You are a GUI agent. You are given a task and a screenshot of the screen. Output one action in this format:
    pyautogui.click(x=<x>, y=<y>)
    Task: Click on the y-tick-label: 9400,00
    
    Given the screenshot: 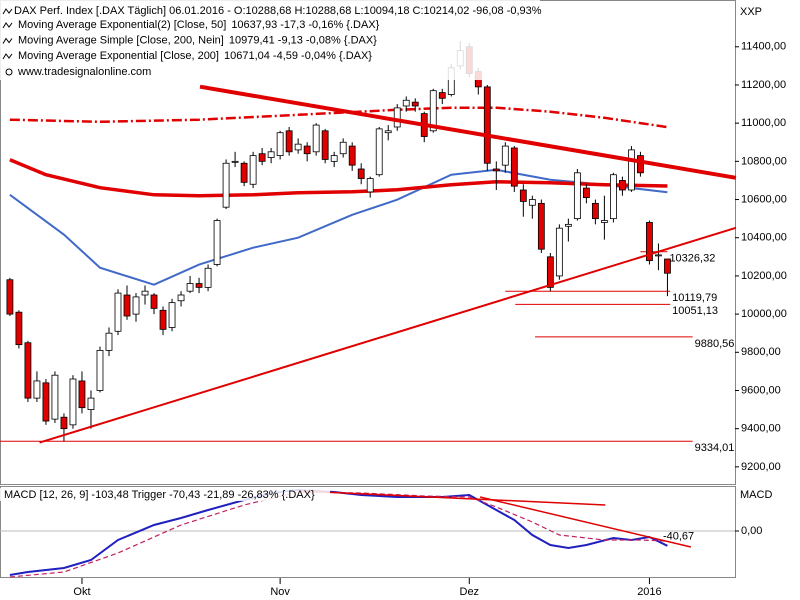 What is the action you would take?
    pyautogui.click(x=761, y=429)
    